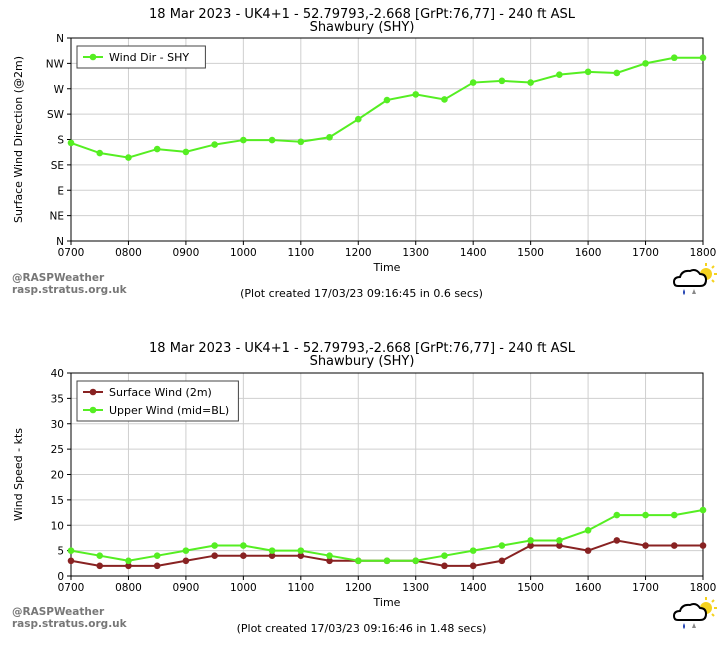 The height and width of the screenshot is (650, 723). I want to click on watermark-handle-2: @RASPWeather, so click(58, 612).